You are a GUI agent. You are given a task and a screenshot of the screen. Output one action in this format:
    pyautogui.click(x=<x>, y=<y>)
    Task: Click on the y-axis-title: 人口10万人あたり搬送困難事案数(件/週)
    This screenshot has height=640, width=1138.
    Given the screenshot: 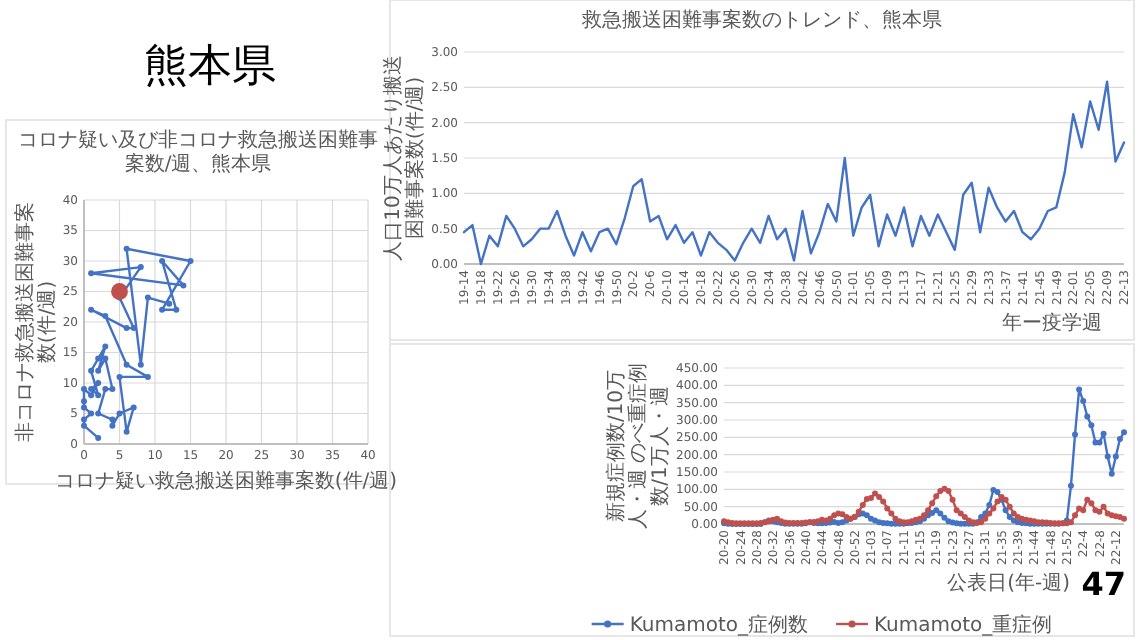 What is the action you would take?
    pyautogui.click(x=404, y=158)
    